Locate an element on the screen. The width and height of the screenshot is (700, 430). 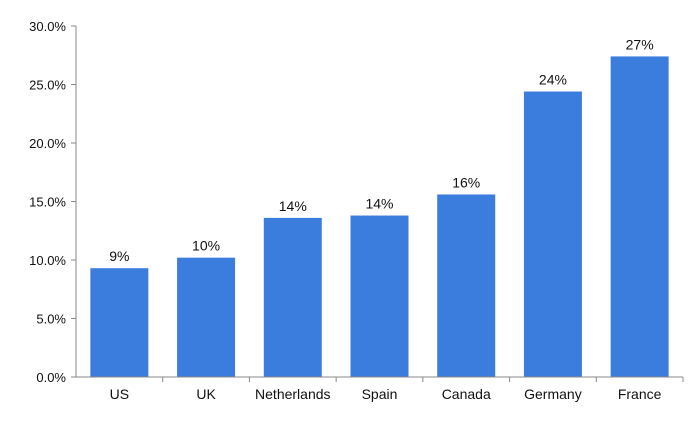
y-tick-label: 20.0% is located at coordinates (47, 143).